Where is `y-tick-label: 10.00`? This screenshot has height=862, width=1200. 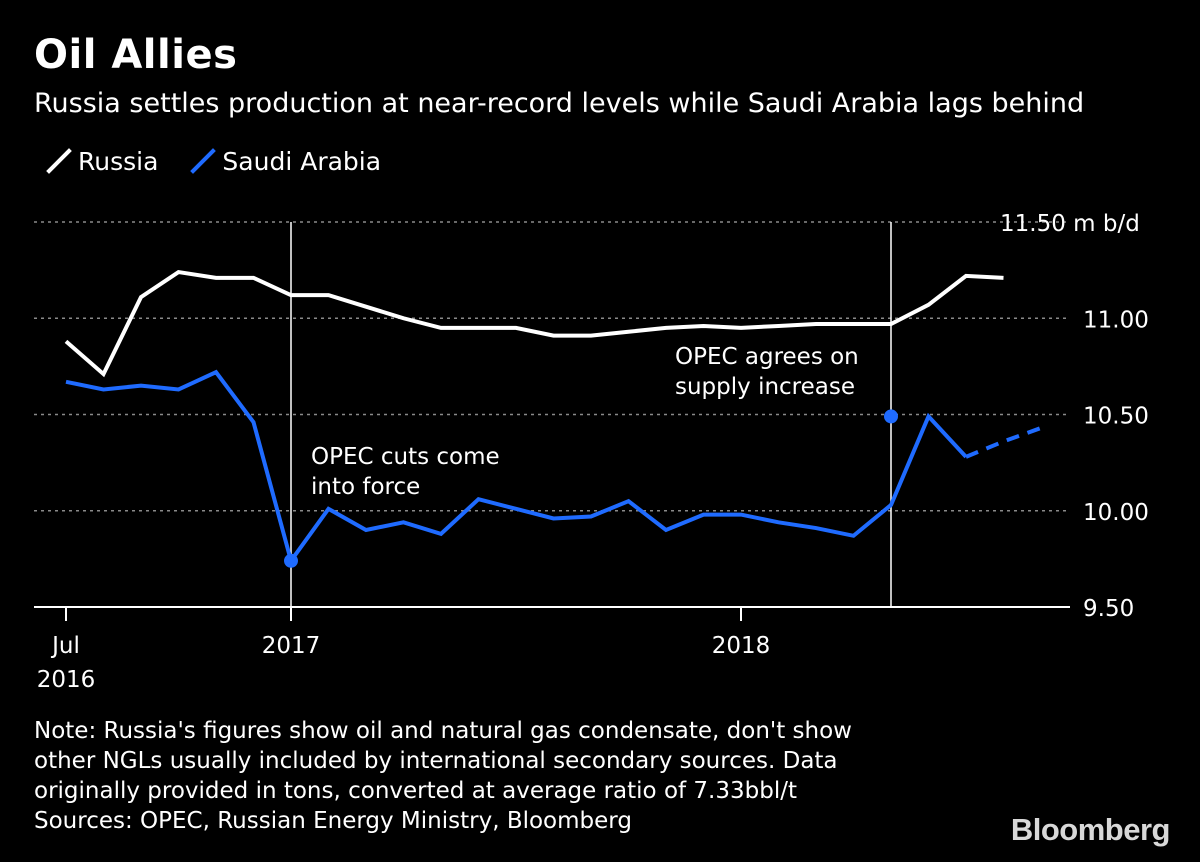 y-tick-label: 10.00 is located at coordinates (1116, 513).